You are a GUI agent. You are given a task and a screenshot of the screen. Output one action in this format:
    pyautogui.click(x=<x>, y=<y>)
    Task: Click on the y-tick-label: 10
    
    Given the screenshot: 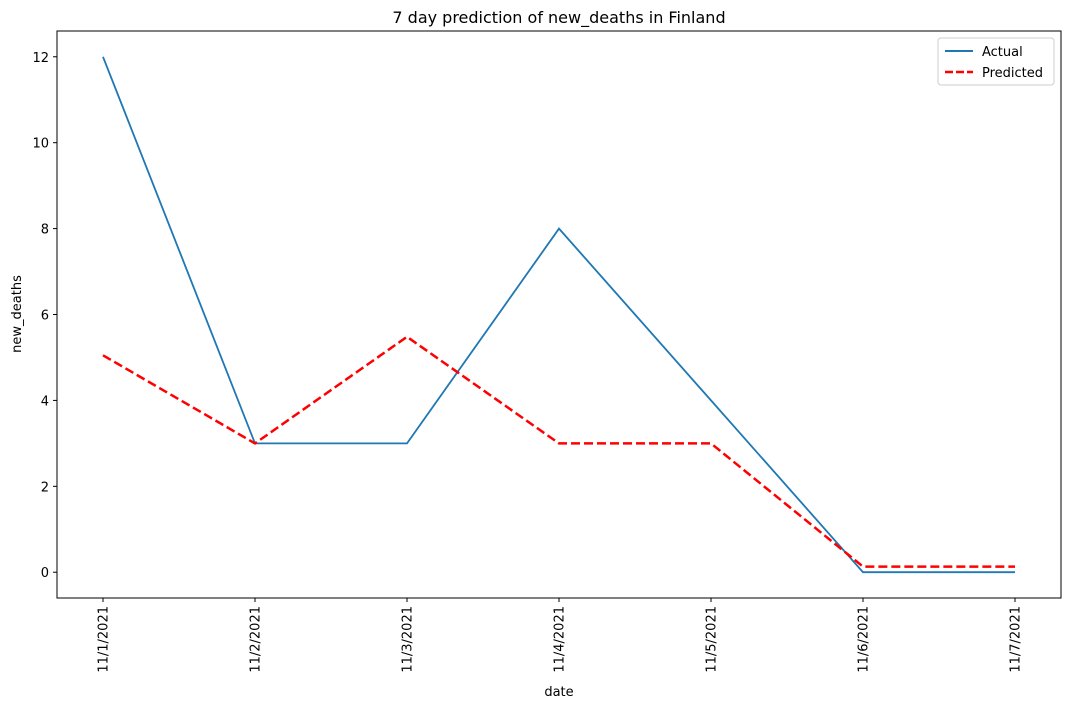 What is the action you would take?
    pyautogui.click(x=40, y=144)
    